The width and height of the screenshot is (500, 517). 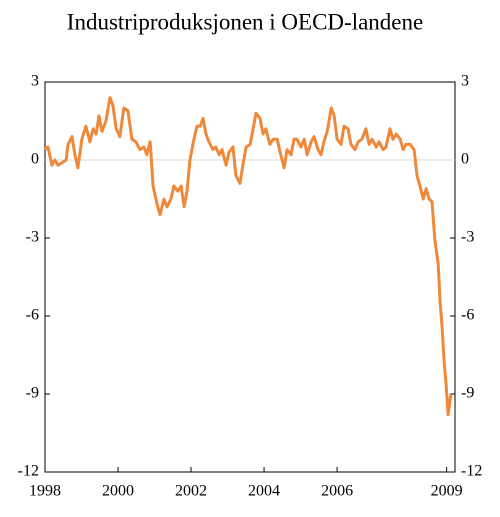 I want to click on x-tick-label: 2000, so click(x=118, y=491).